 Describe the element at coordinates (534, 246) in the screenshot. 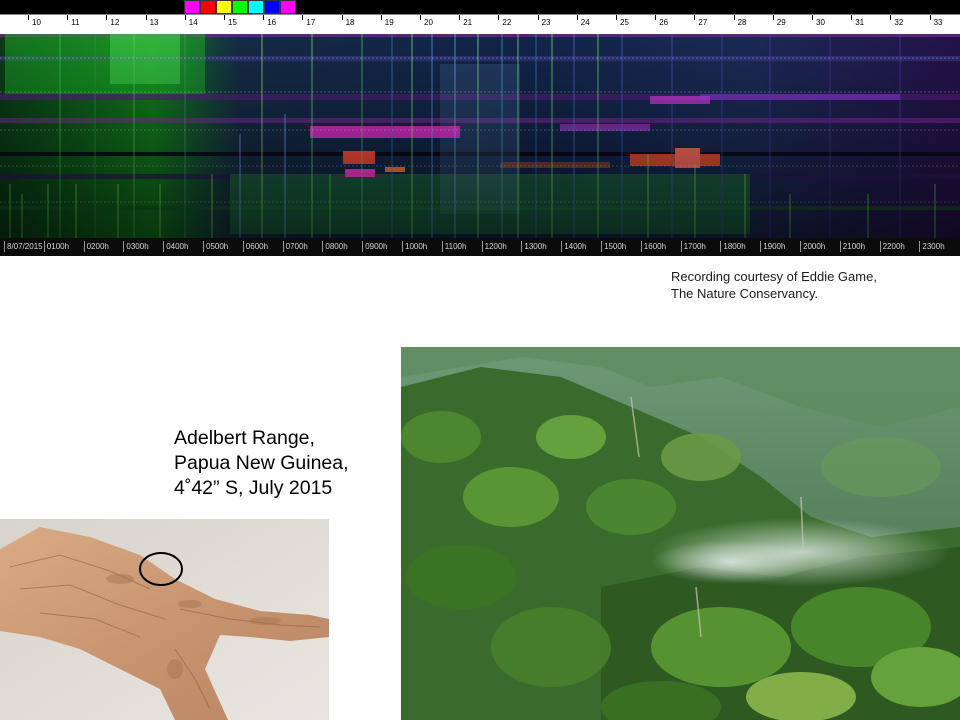

I see `time-label: 1300h` at that location.